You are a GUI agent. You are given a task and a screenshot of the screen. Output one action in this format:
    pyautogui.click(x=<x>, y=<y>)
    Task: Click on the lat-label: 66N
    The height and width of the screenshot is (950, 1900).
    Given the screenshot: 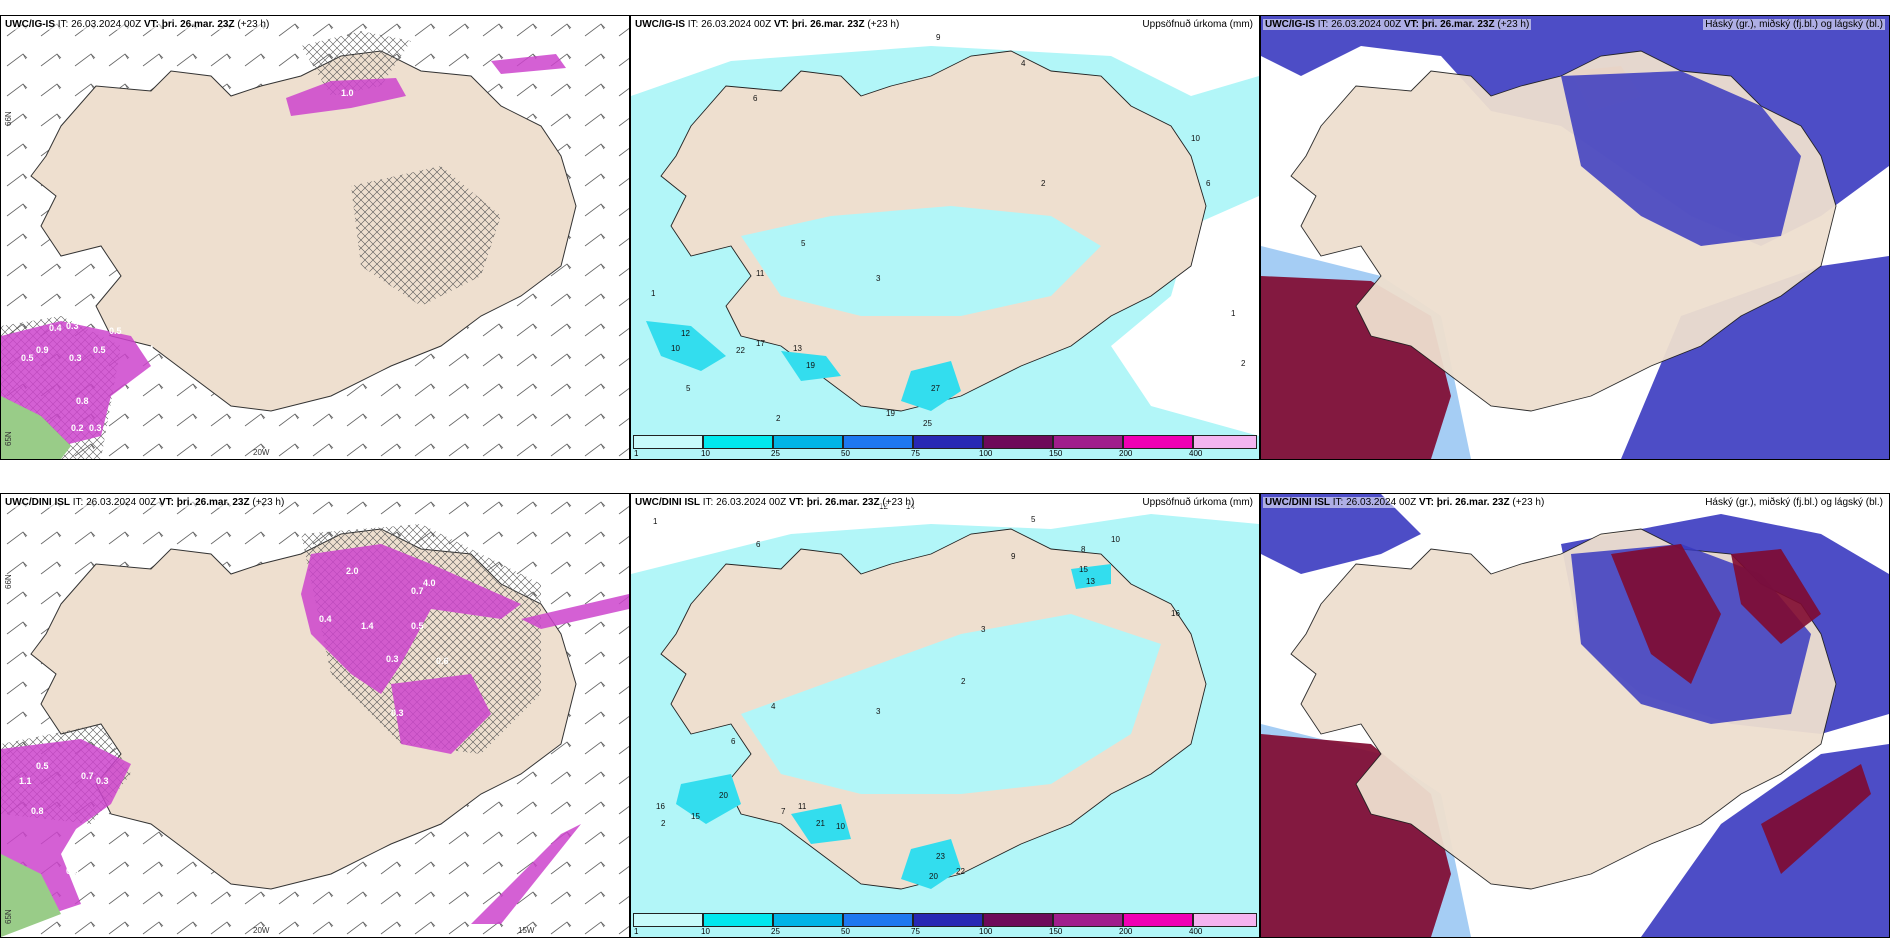 What is the action you would take?
    pyautogui.click(x=8, y=581)
    